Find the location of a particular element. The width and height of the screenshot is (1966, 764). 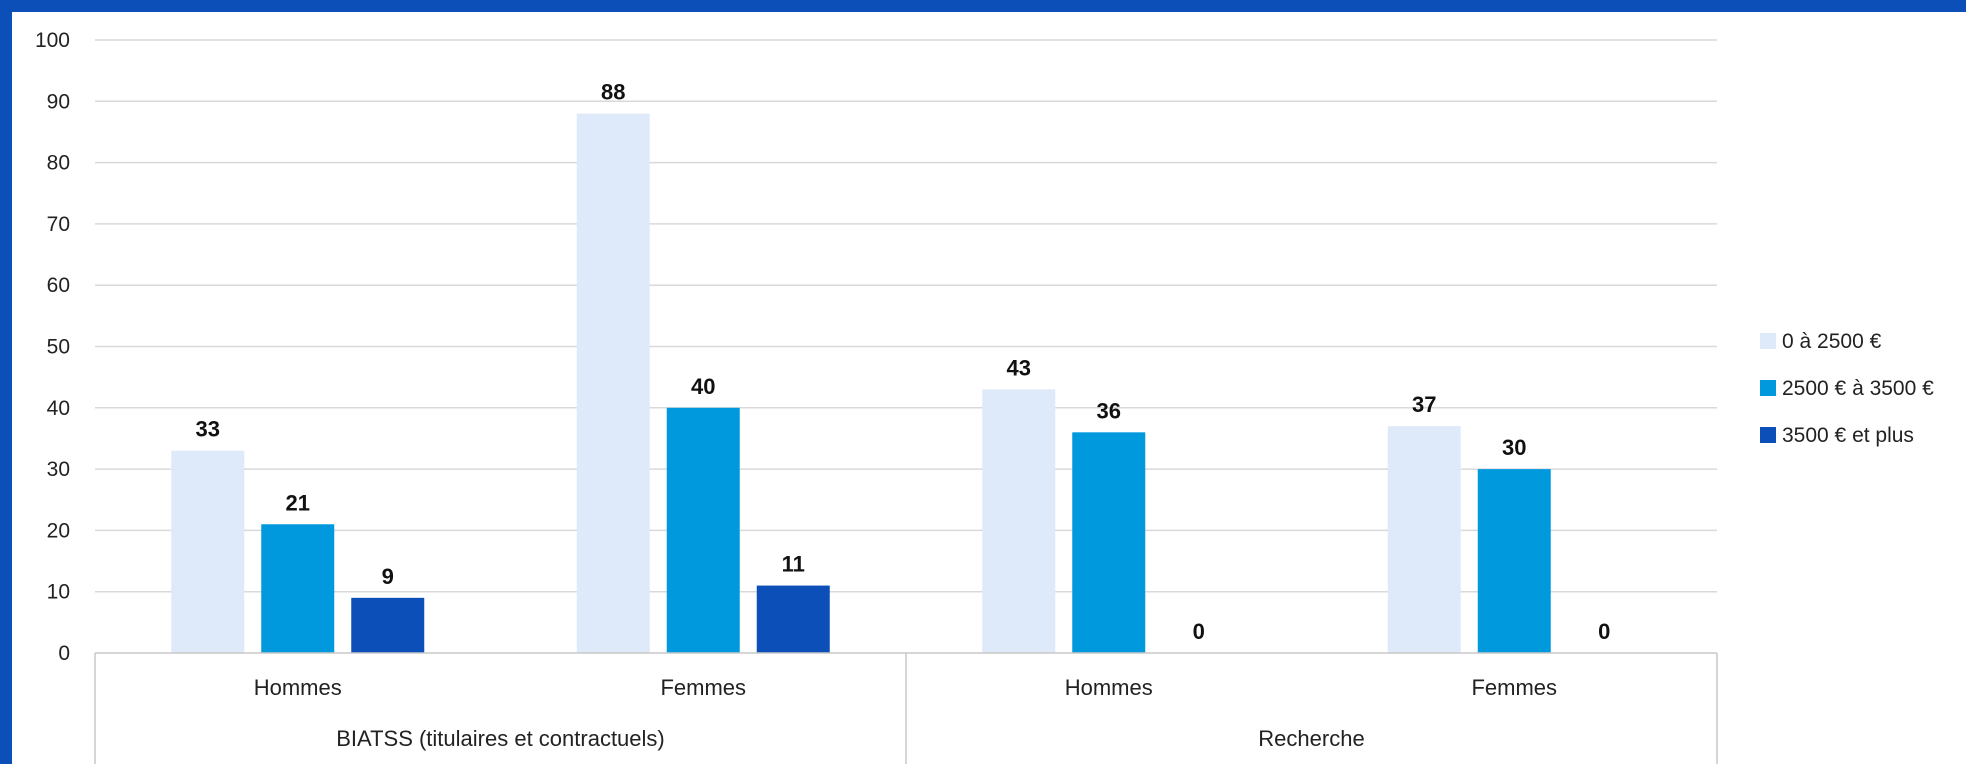

data-label: 30 is located at coordinates (1514, 447).